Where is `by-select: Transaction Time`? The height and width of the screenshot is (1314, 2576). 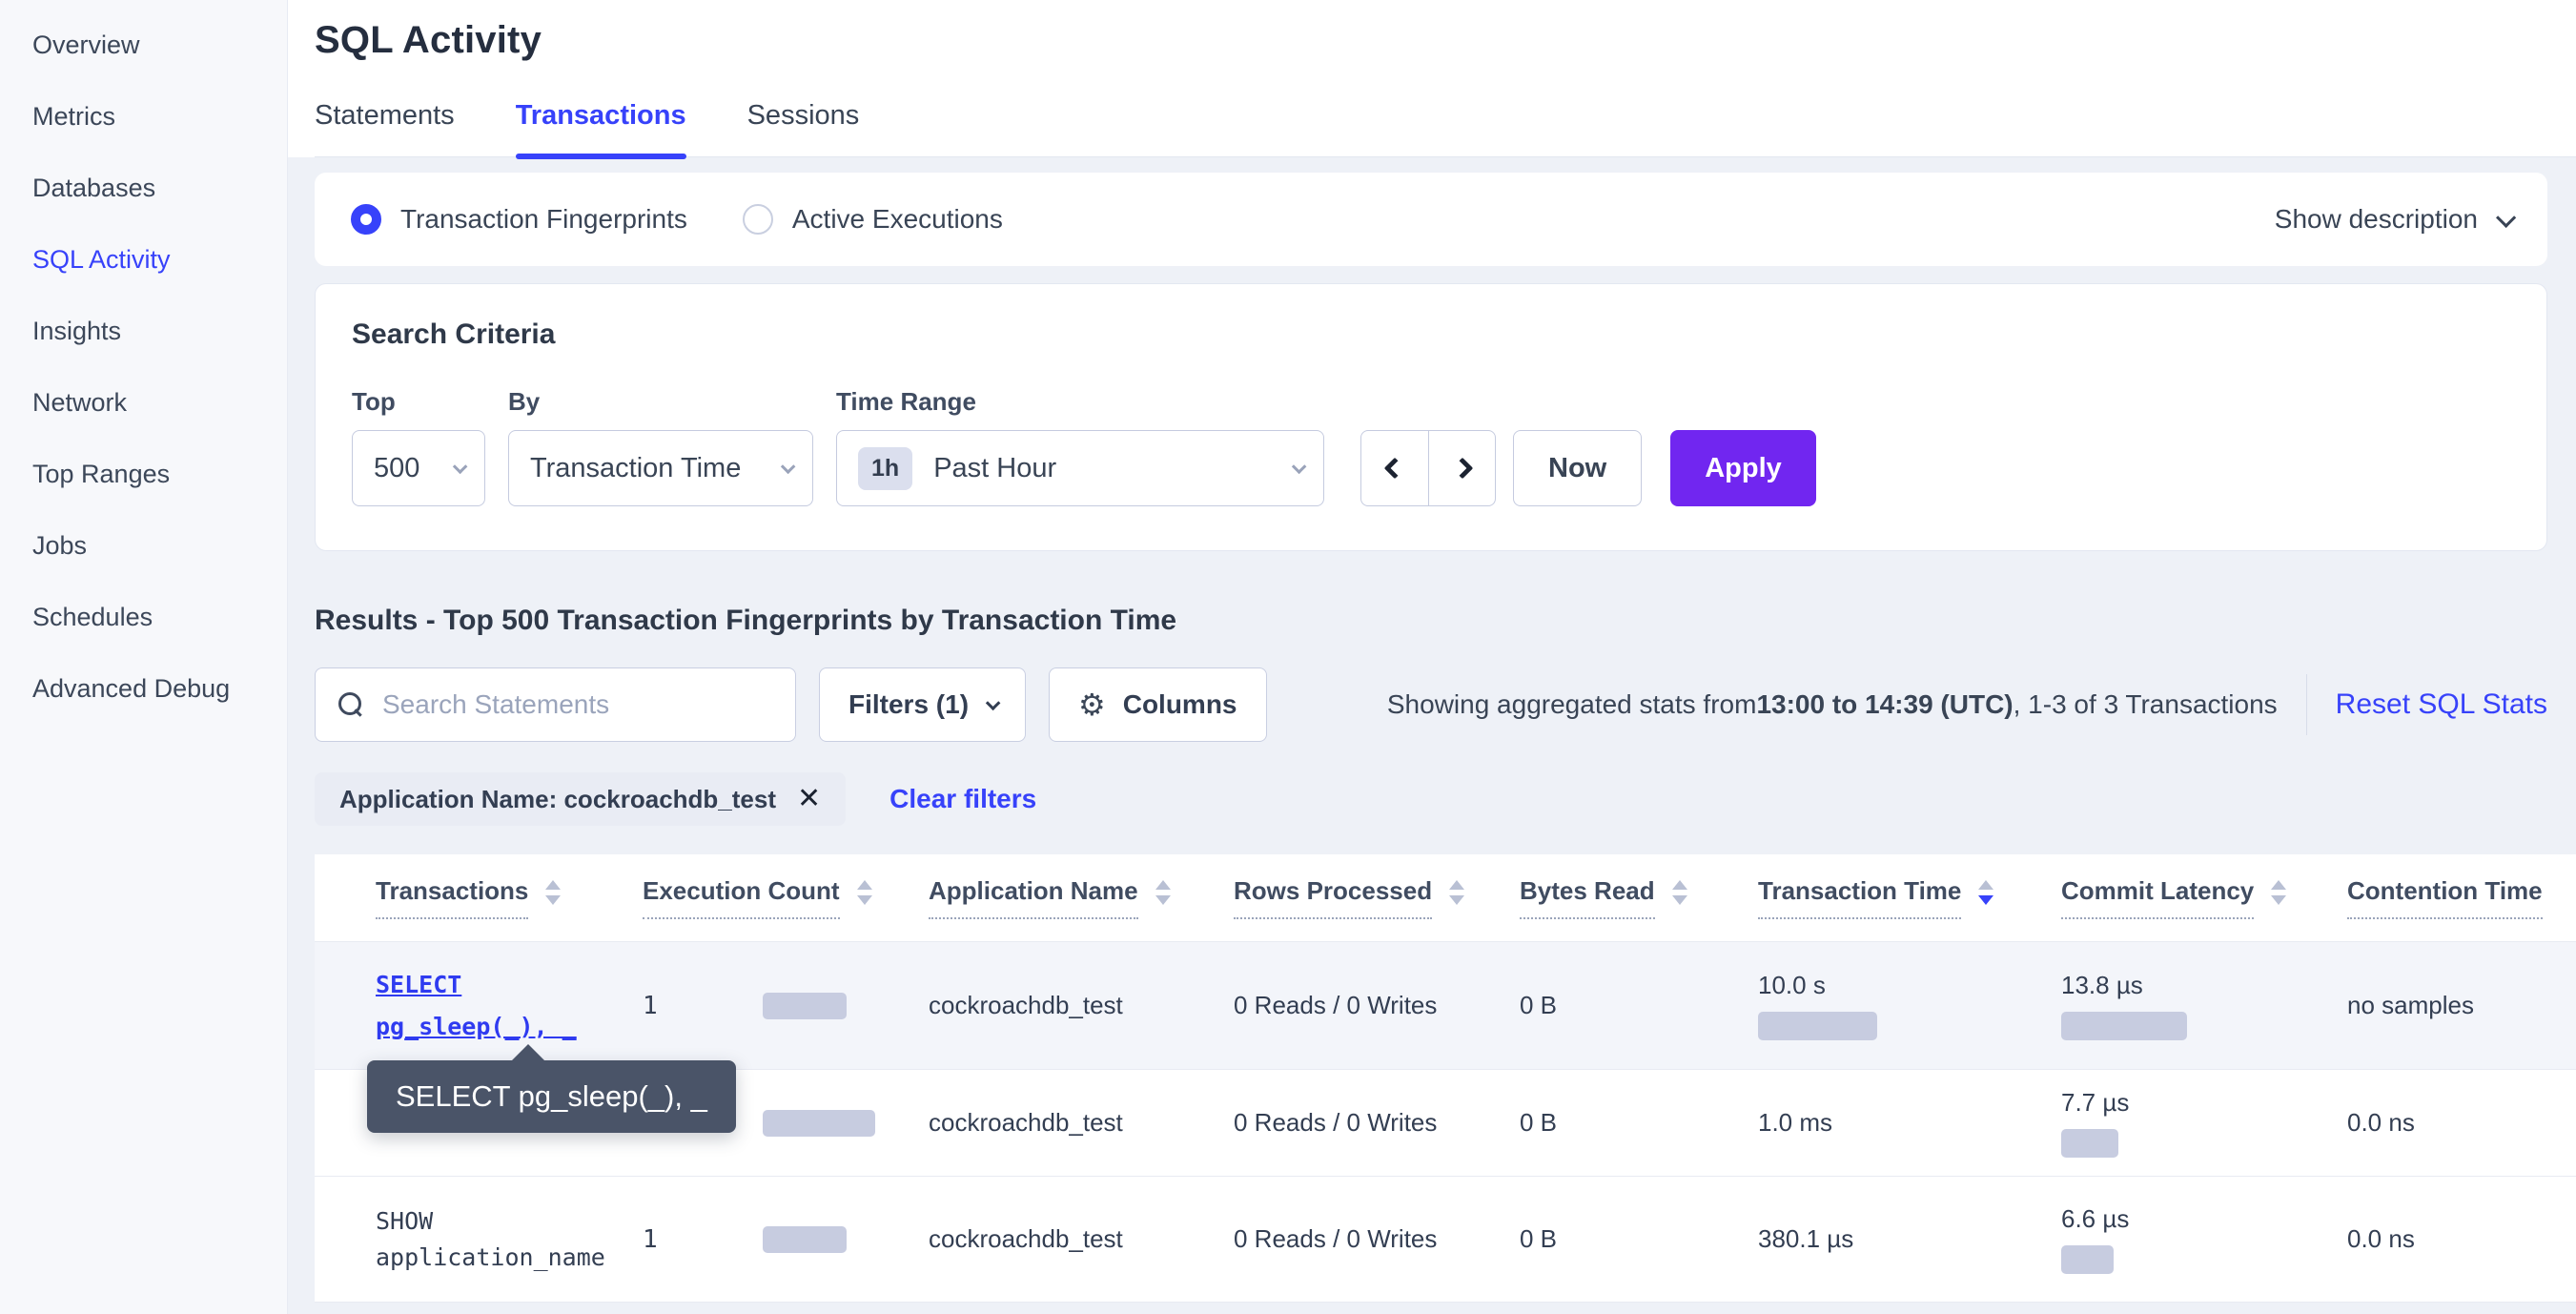 by-select: Transaction Time is located at coordinates (660, 468).